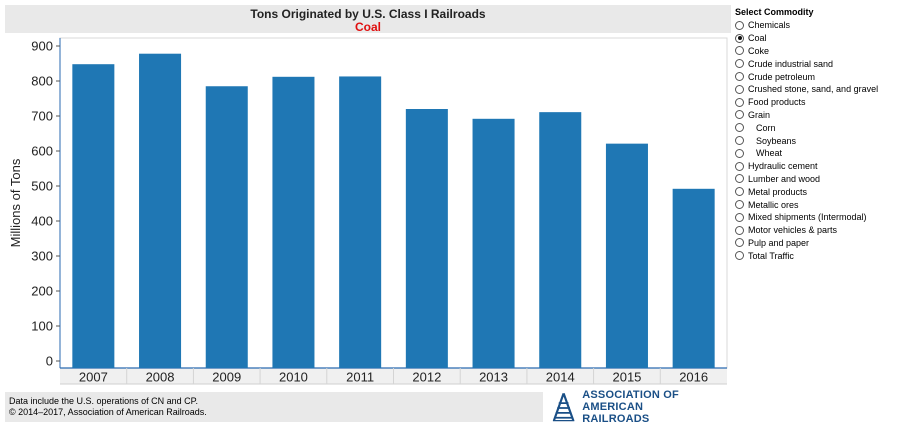  I want to click on commodity-option: Coke, so click(817, 51).